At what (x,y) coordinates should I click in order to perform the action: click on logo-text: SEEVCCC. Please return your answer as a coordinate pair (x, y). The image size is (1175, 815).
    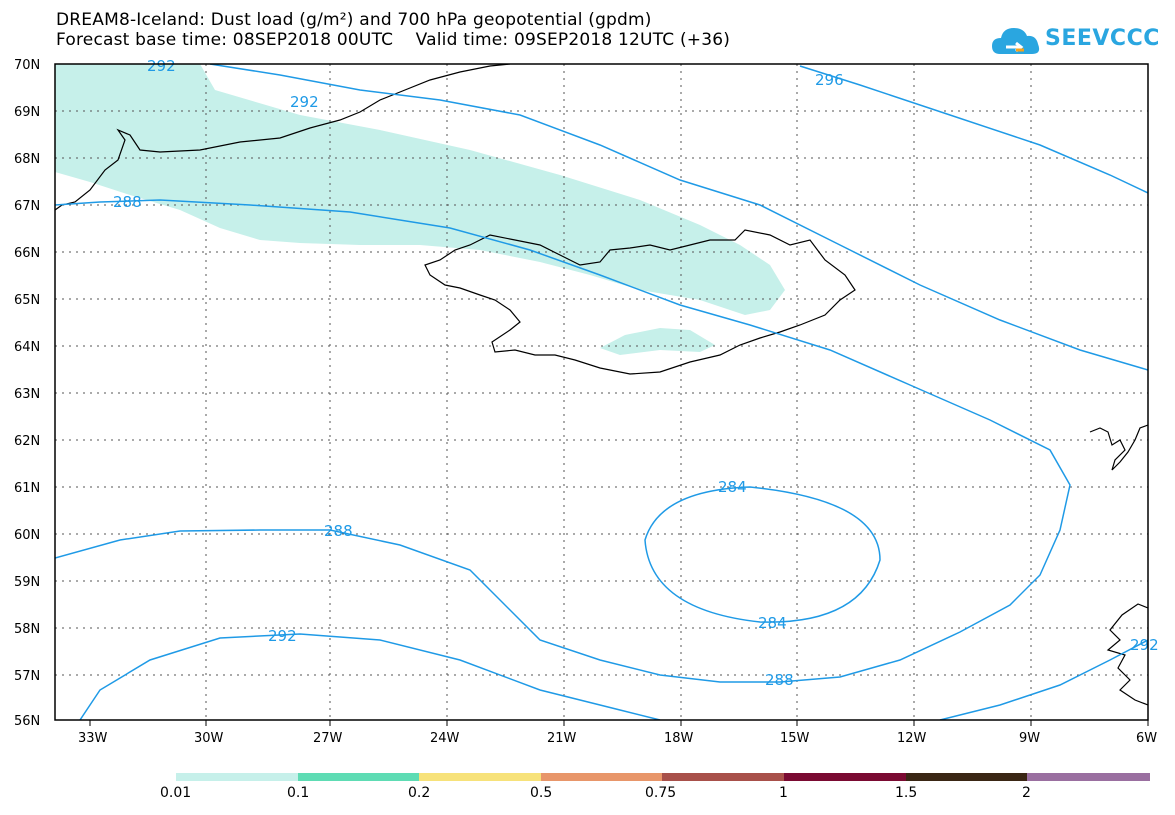
    Looking at the image, I should click on (1102, 38).